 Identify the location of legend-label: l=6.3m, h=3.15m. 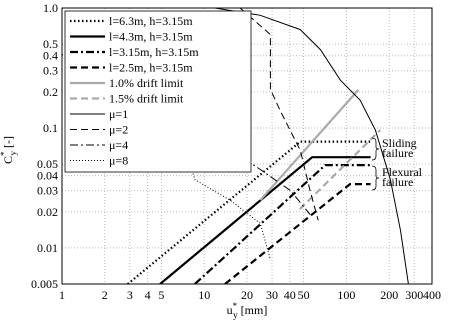
(151, 21).